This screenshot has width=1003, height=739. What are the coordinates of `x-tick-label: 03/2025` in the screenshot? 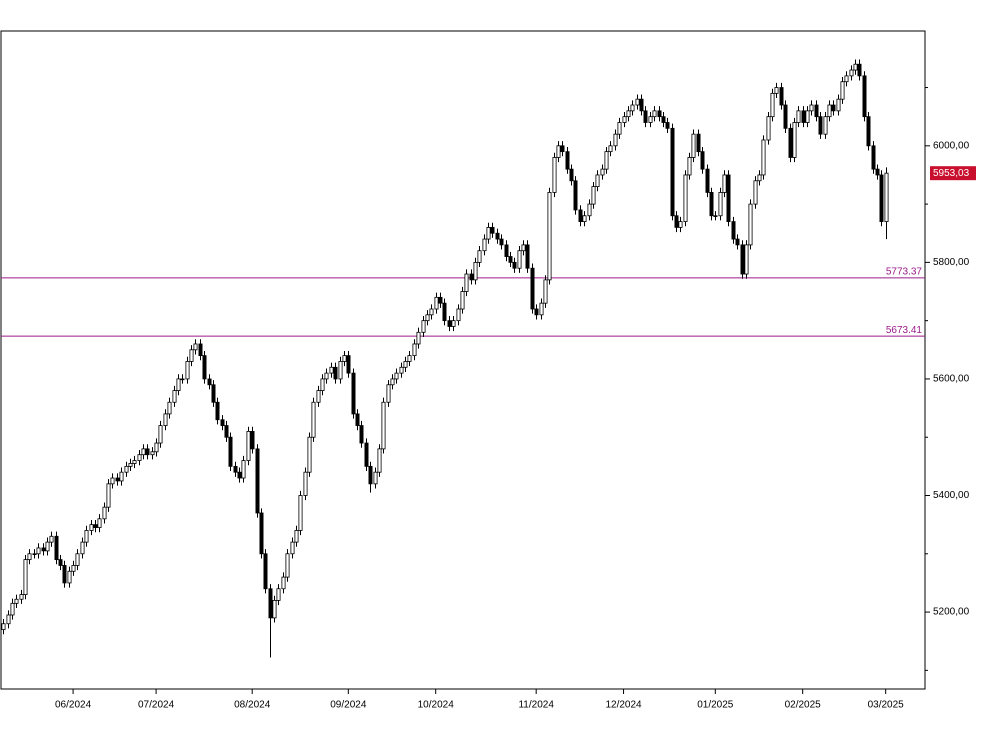 It's located at (886, 705).